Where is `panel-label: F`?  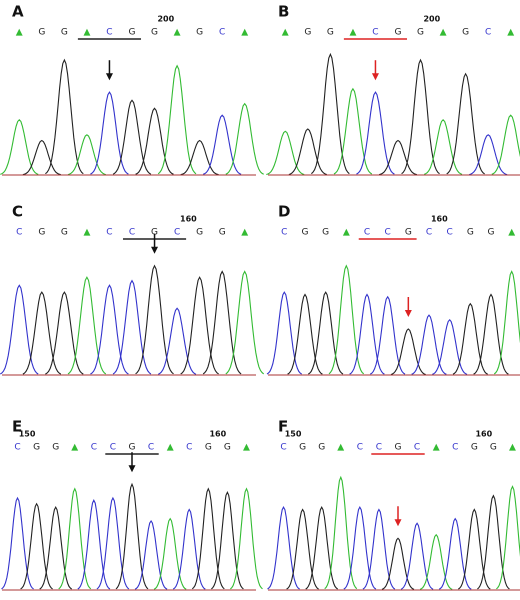
panel-label: F is located at coordinates (283, 427).